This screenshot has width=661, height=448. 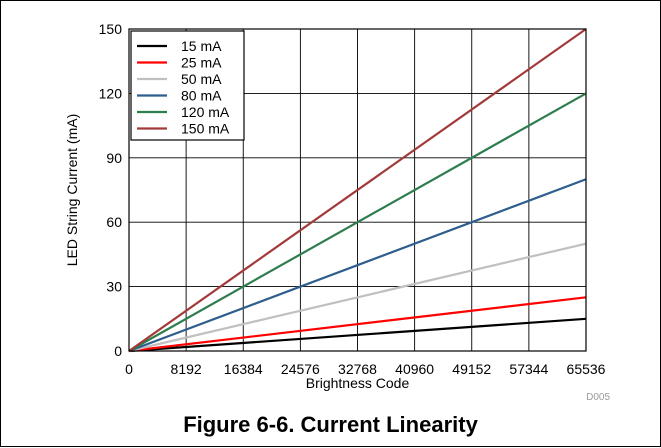 I want to click on x-tick-label: 16384, so click(x=243, y=369).